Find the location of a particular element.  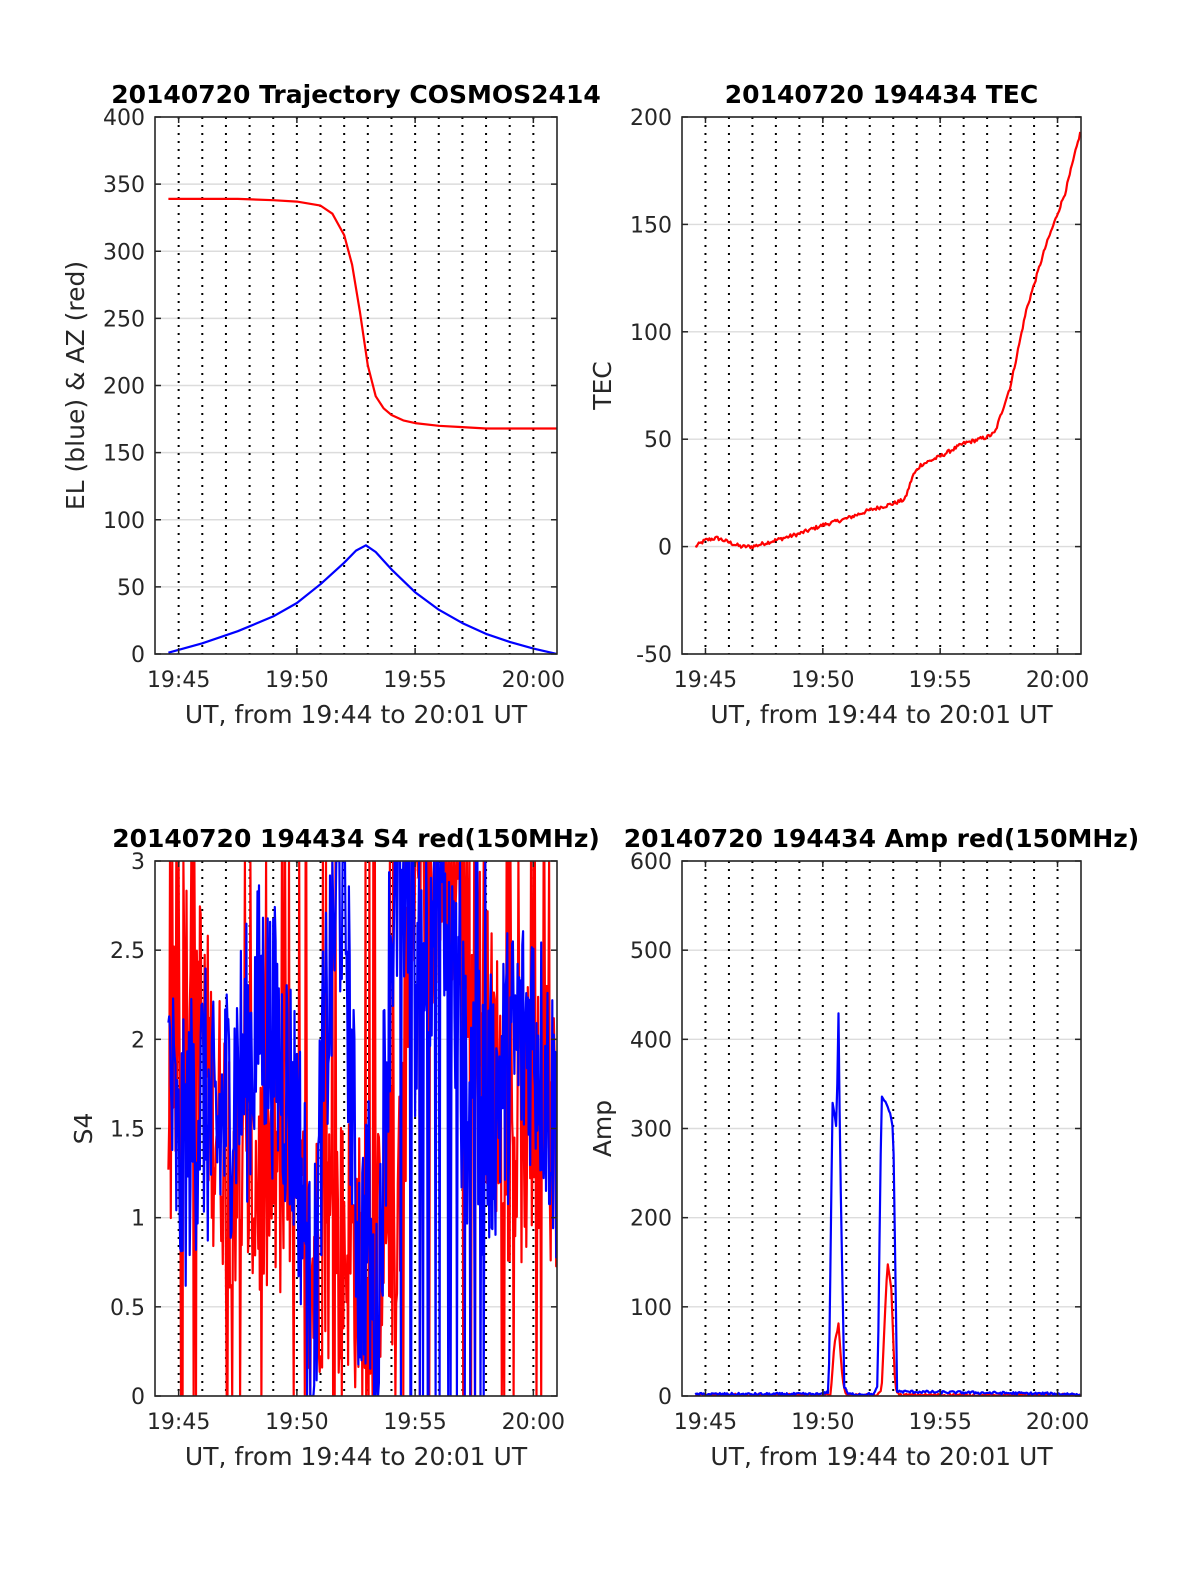

y-axis-label: S4 is located at coordinates (83, 1129).